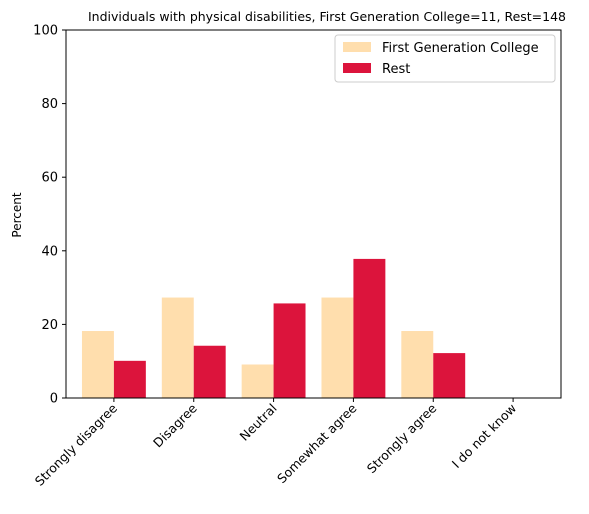 The width and height of the screenshot is (589, 514). Describe the element at coordinates (460, 48) in the screenshot. I see `legend-label: First Generation College` at that location.